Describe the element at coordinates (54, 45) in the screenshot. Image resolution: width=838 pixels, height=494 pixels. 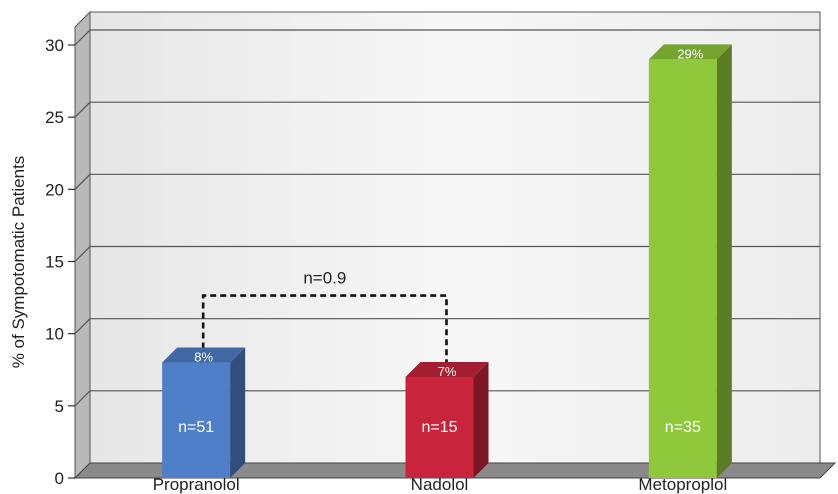
I see `y-tick-label: 30` at that location.